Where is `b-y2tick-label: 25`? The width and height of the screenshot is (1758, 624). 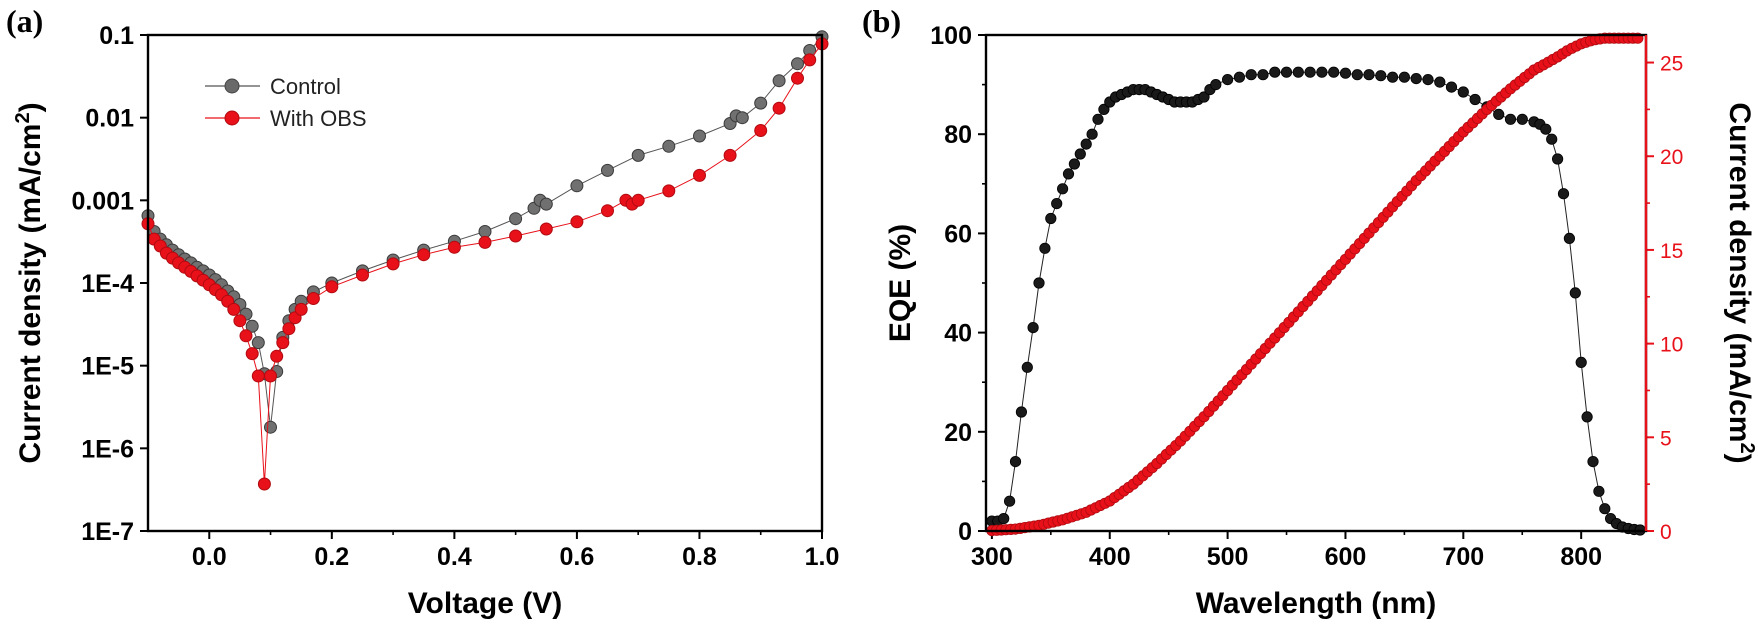 b-y2tick-label: 25 is located at coordinates (1671, 64).